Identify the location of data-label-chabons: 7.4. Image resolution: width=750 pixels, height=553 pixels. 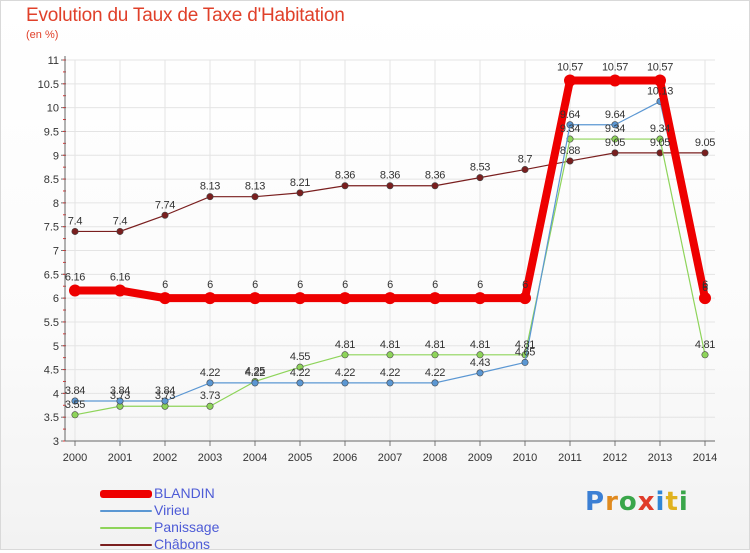
(120, 221).